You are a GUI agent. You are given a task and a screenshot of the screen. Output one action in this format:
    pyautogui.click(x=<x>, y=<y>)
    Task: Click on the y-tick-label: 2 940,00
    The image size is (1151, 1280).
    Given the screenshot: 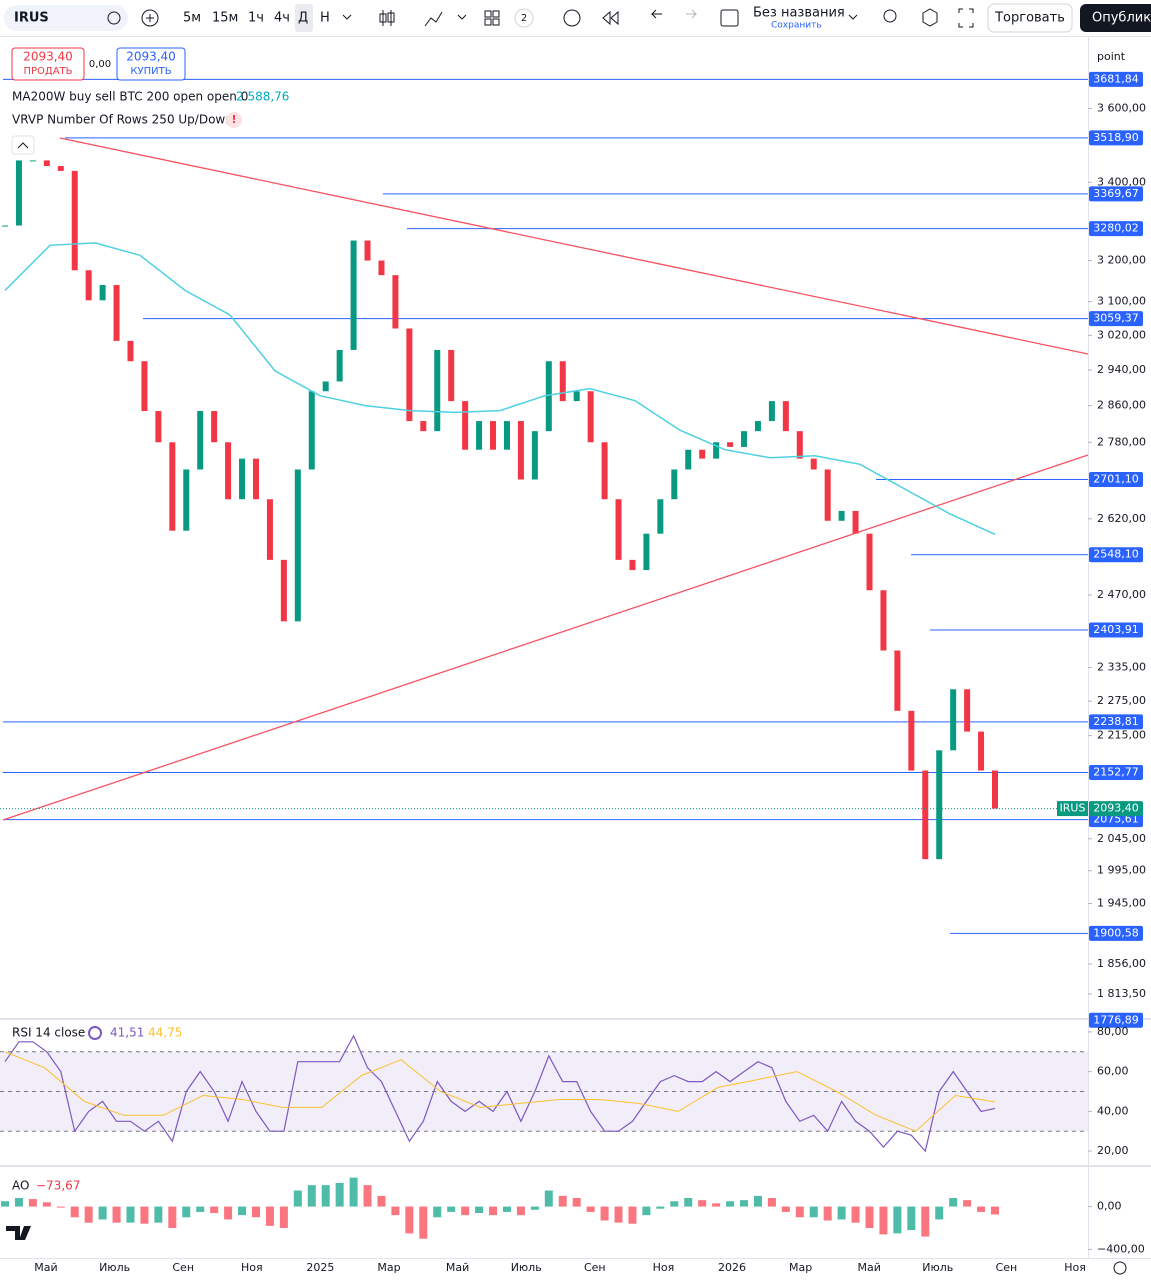 What is the action you would take?
    pyautogui.click(x=1121, y=369)
    